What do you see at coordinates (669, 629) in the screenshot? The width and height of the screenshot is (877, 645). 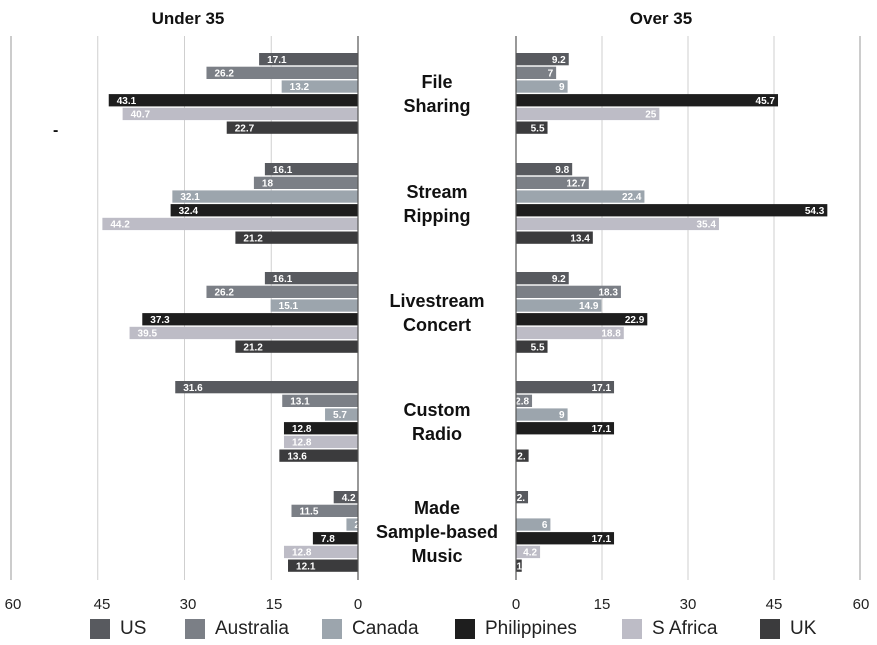 I see `legend-item: S Africa` at bounding box center [669, 629].